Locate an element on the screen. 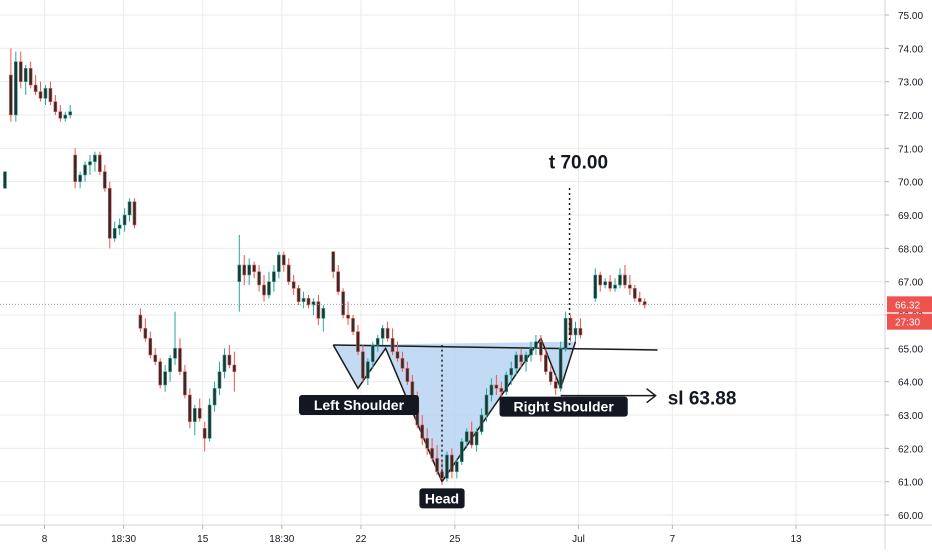 The image size is (932, 555). time-tick-label: 8 is located at coordinates (45, 539).